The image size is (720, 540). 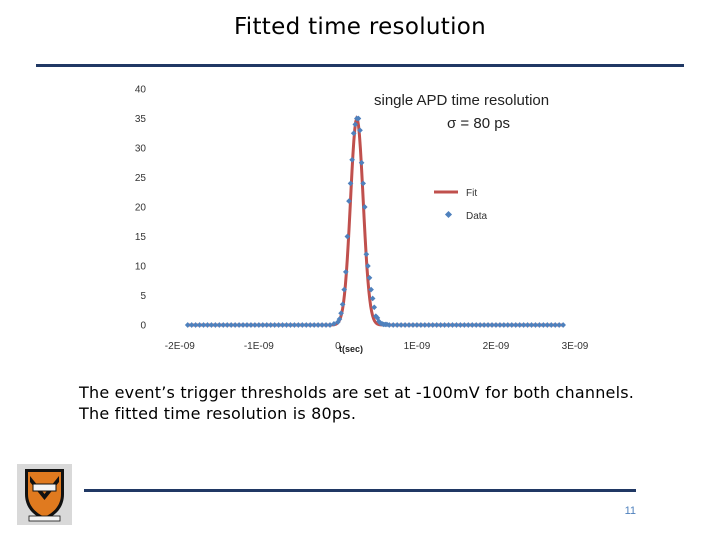 I want to click on legend-data-label: Data, so click(x=477, y=216).